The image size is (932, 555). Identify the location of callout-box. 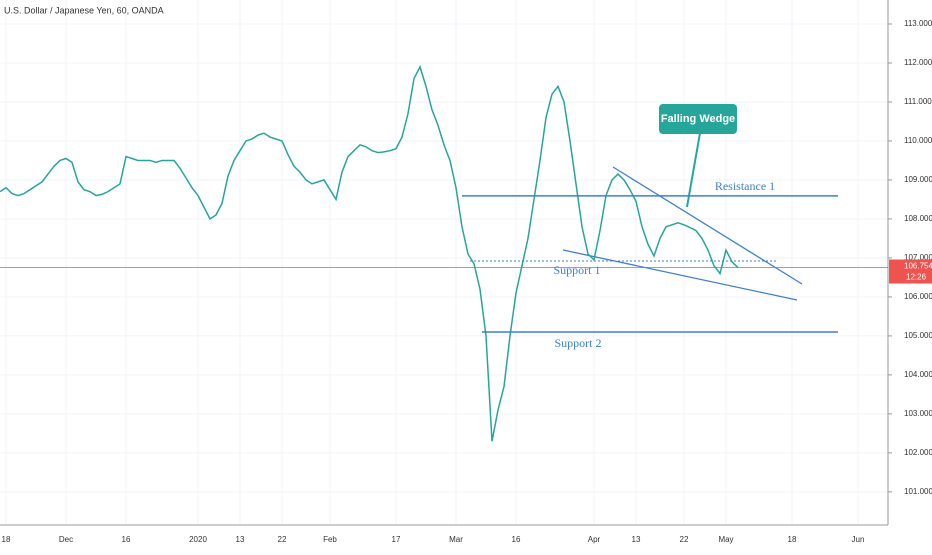
(698, 119).